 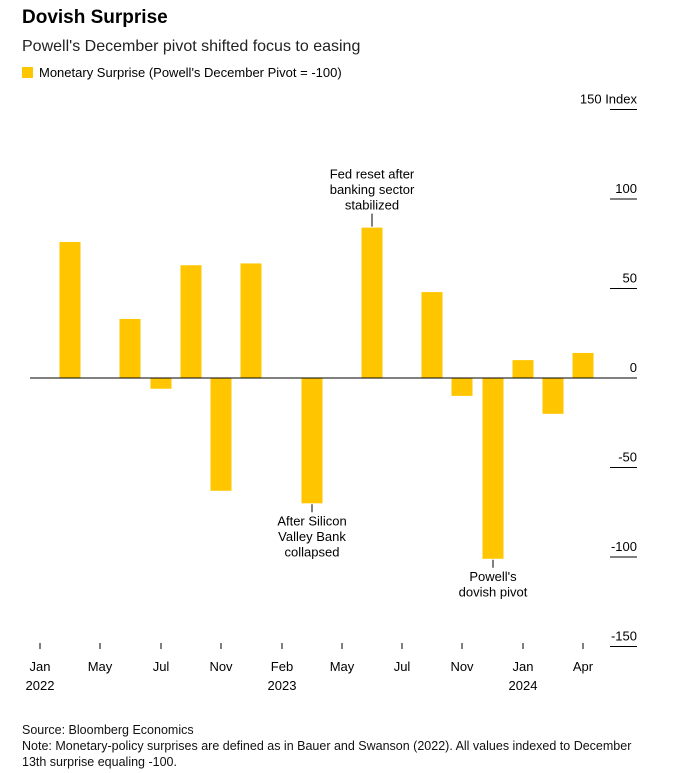 I want to click on annotation-text: collapsed, so click(x=312, y=551).